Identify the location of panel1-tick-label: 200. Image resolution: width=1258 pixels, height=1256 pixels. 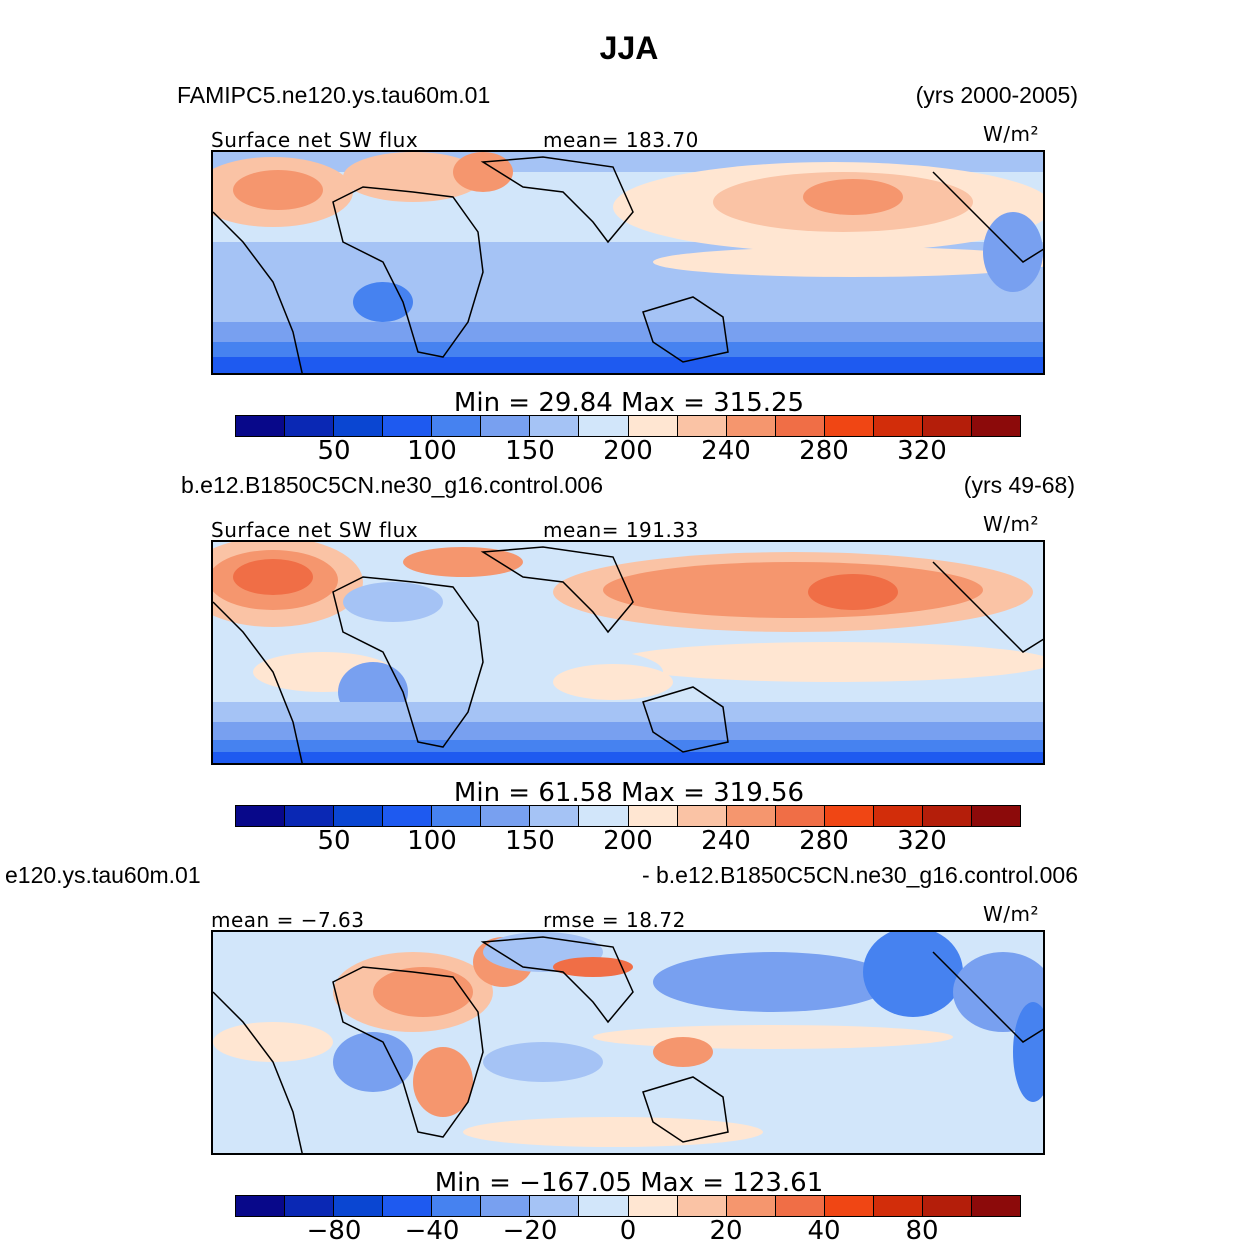
(628, 451).